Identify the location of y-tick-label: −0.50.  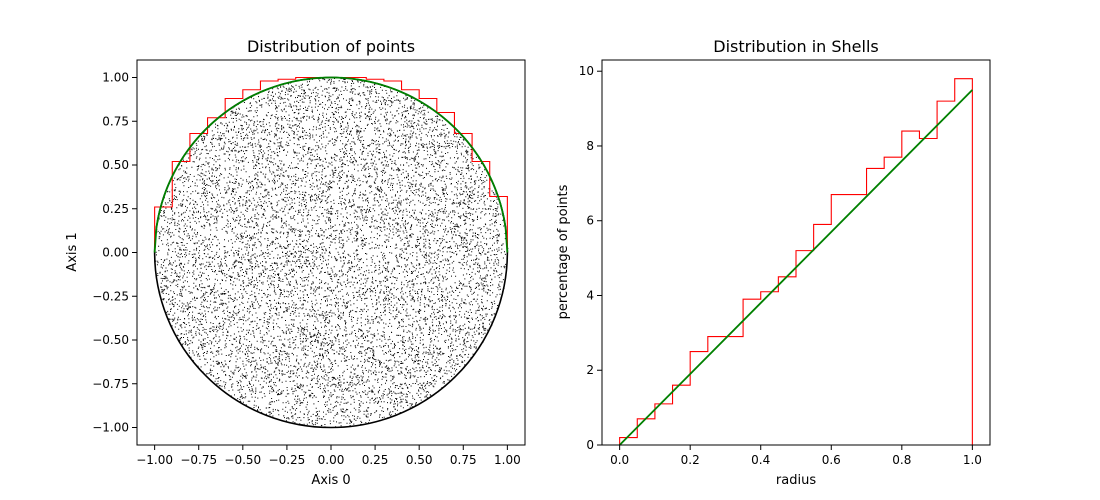
(110, 340).